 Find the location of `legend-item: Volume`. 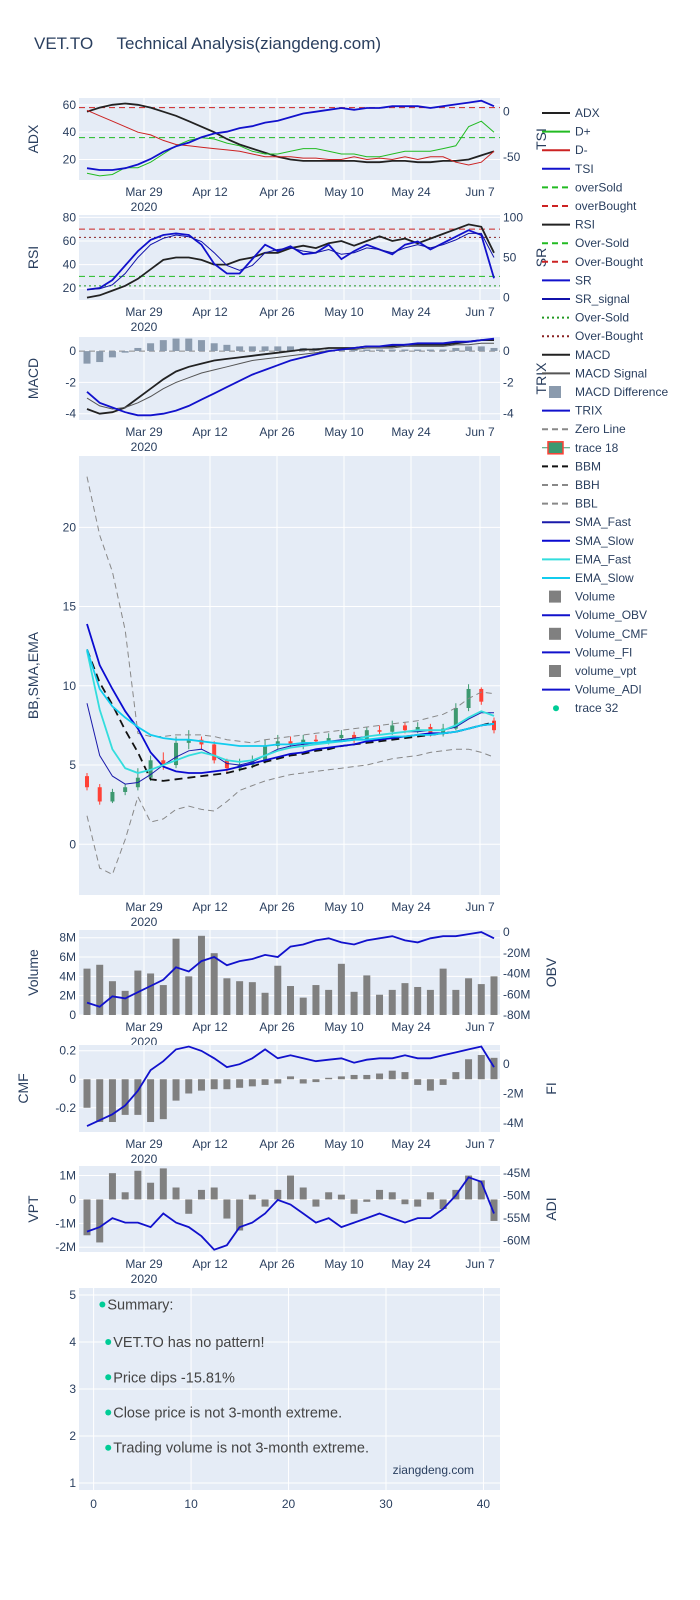

legend-item: Volume is located at coordinates (582, 597).